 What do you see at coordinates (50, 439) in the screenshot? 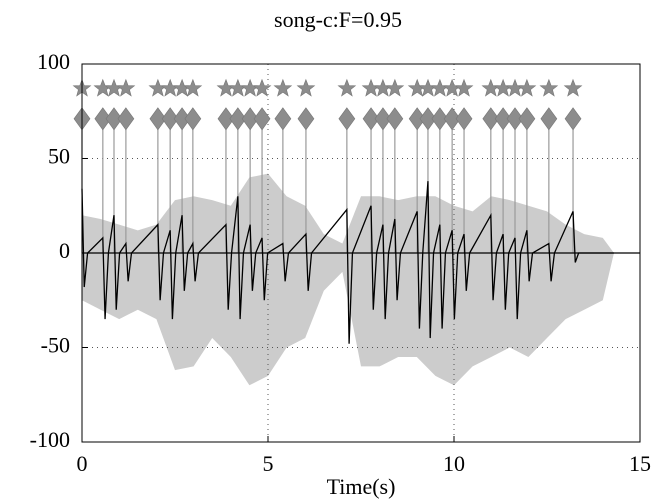
I see `y-tick-label: -100` at bounding box center [50, 439].